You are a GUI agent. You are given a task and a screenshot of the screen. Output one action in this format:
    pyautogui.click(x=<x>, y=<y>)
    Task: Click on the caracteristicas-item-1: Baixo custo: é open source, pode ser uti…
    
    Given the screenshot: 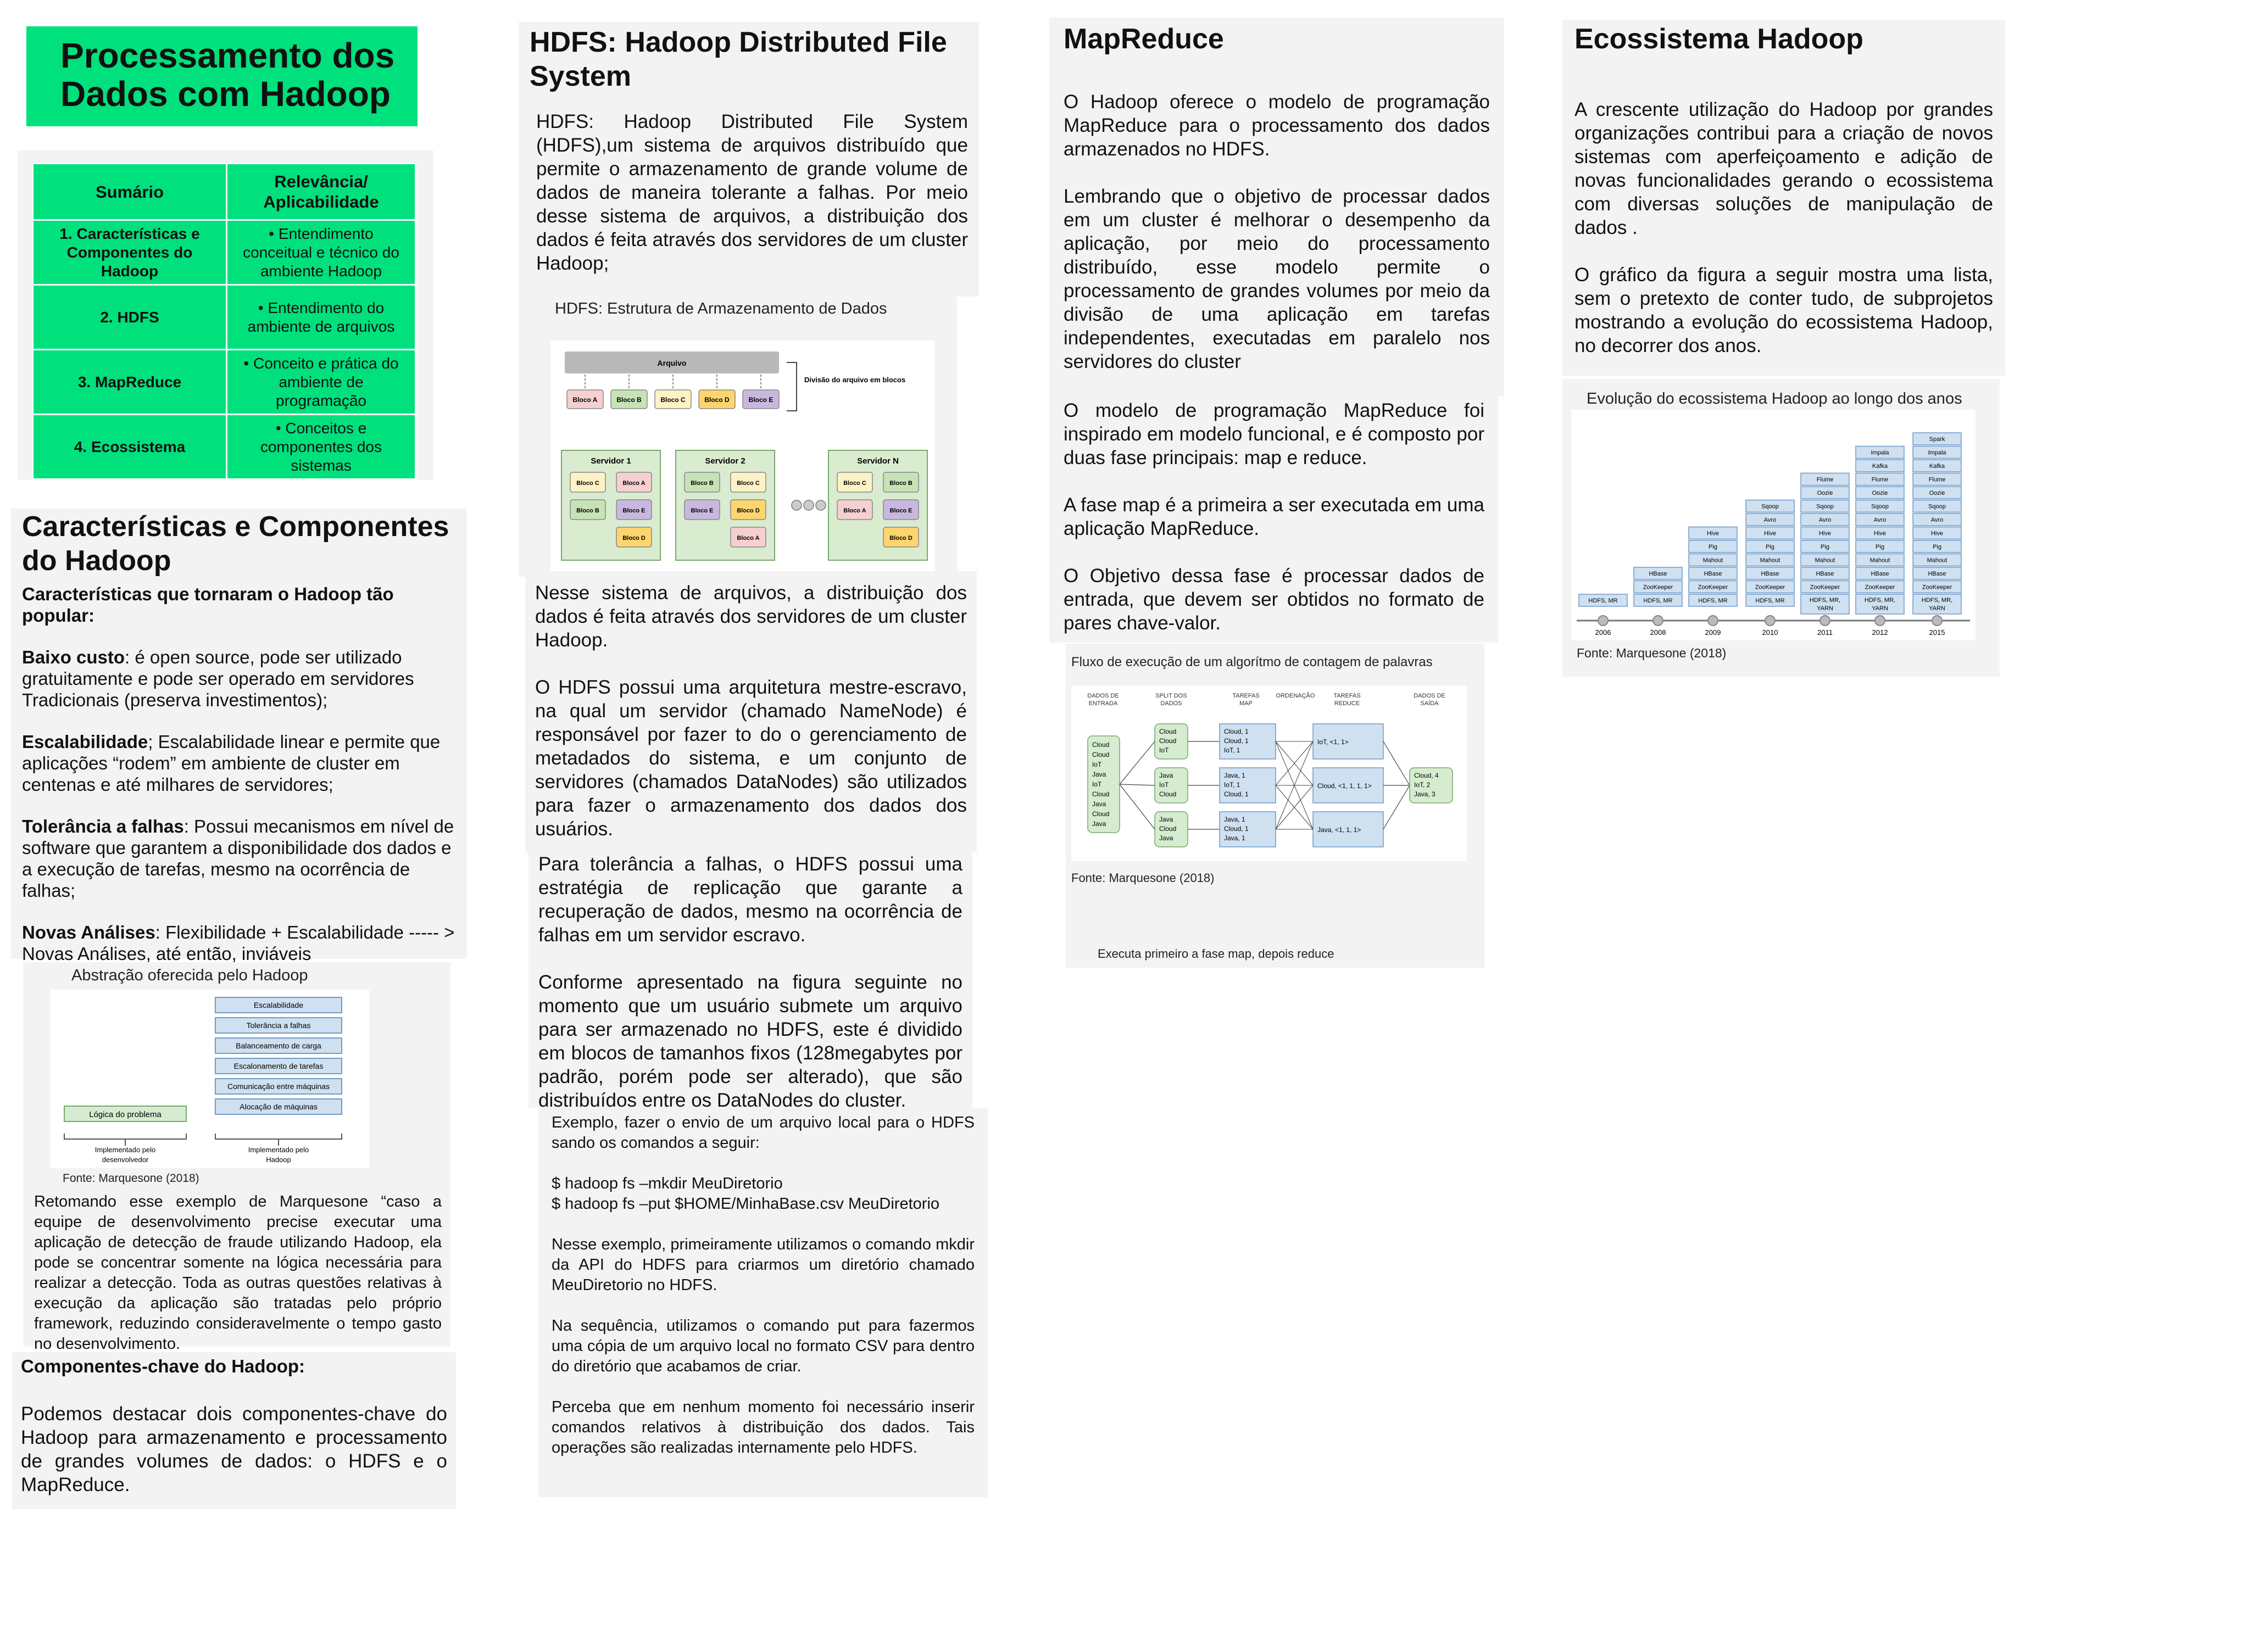 What is the action you would take?
    pyautogui.click(x=239, y=678)
    